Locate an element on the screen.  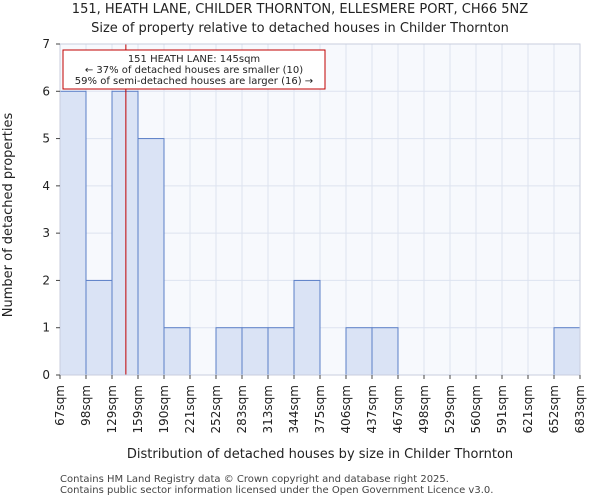
x-tick-label: 621sqm is located at coordinates (528, 409).